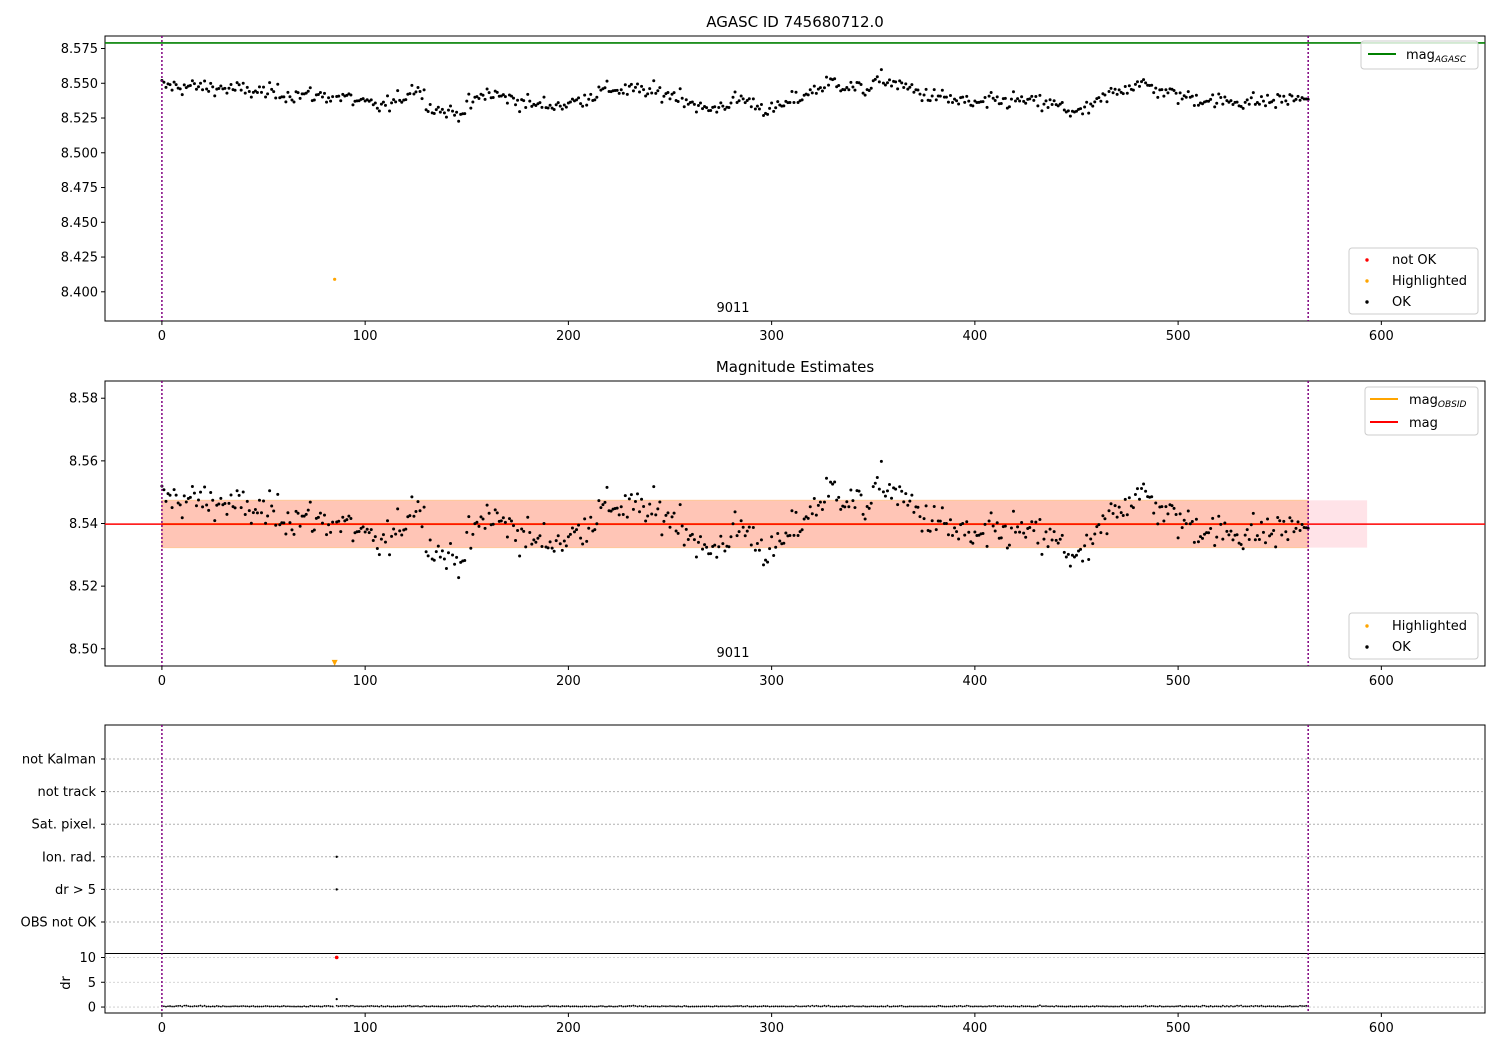 Image resolution: width=1500 pixels, height=1050 pixels. What do you see at coordinates (568, 681) in the screenshot?
I see `x-tick-label: 200` at bounding box center [568, 681].